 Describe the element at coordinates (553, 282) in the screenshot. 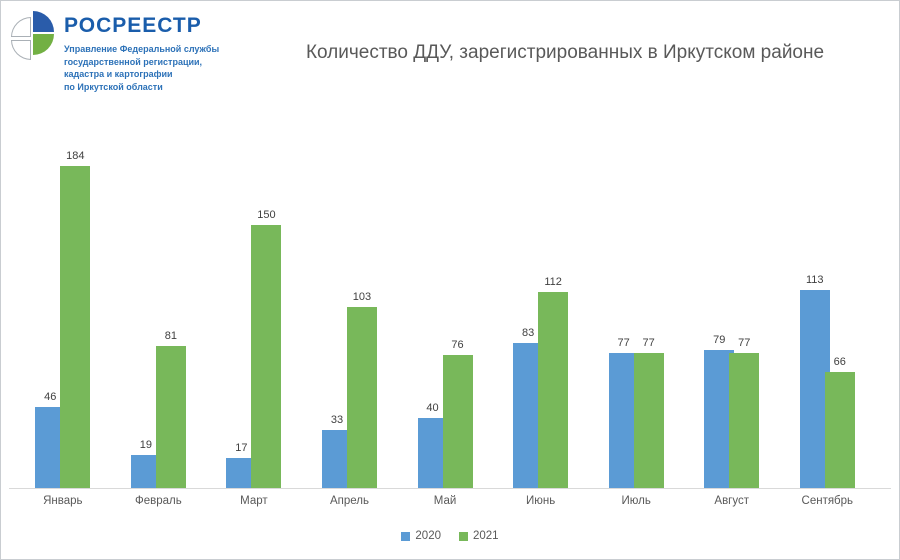

I see `data-label-2021: 112` at that location.